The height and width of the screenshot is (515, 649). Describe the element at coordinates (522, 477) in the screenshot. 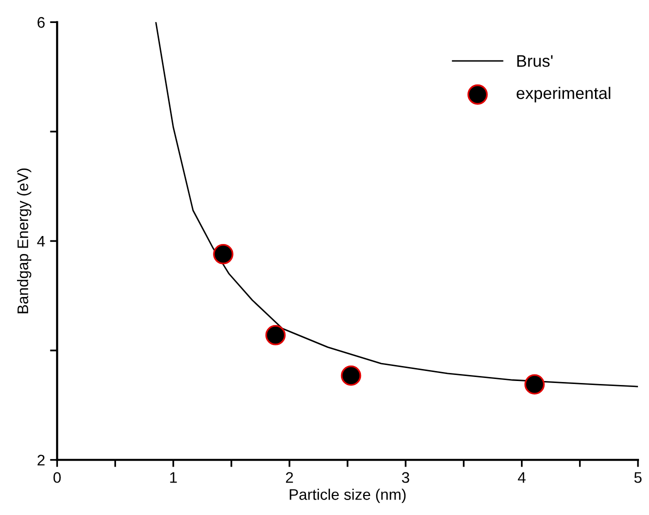

I see `x-tick-label: 4` at that location.